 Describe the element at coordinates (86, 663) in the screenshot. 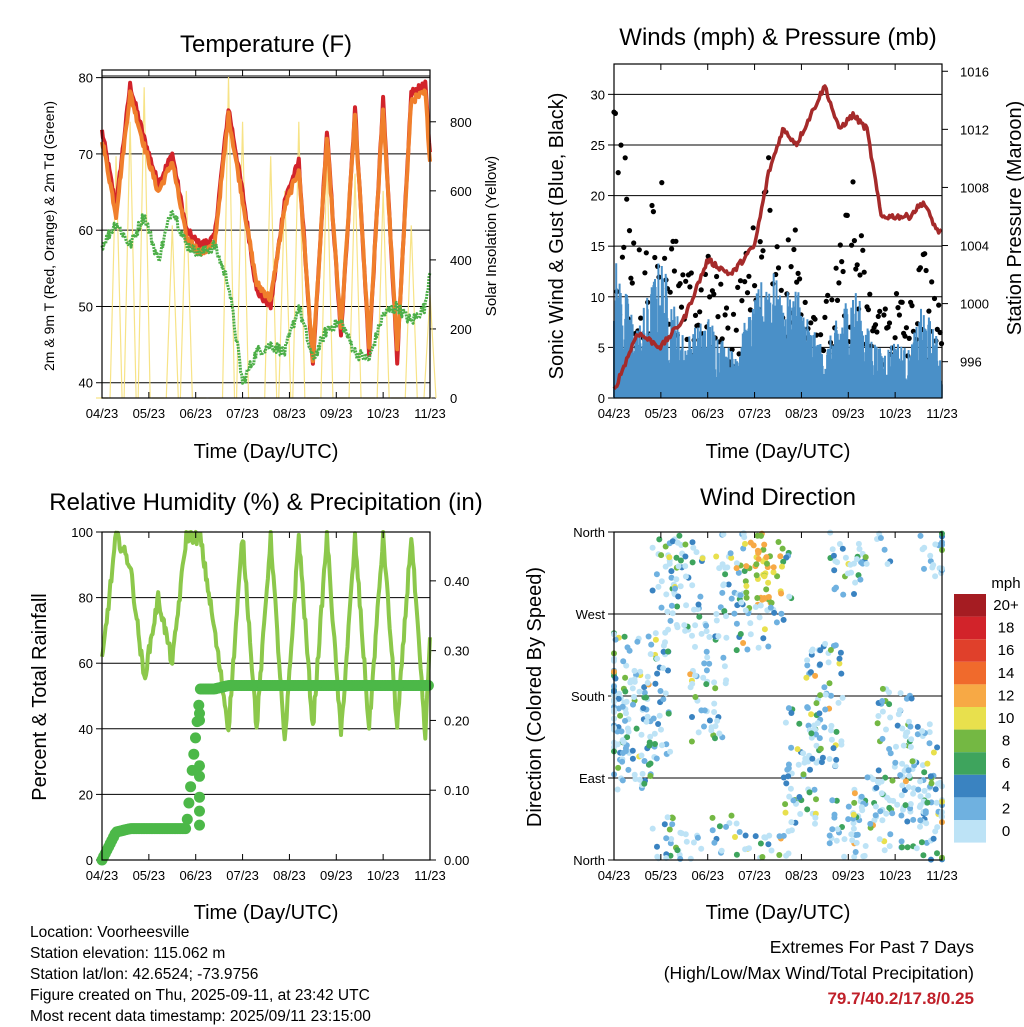

I see `humidity-ytick-label: 60` at that location.